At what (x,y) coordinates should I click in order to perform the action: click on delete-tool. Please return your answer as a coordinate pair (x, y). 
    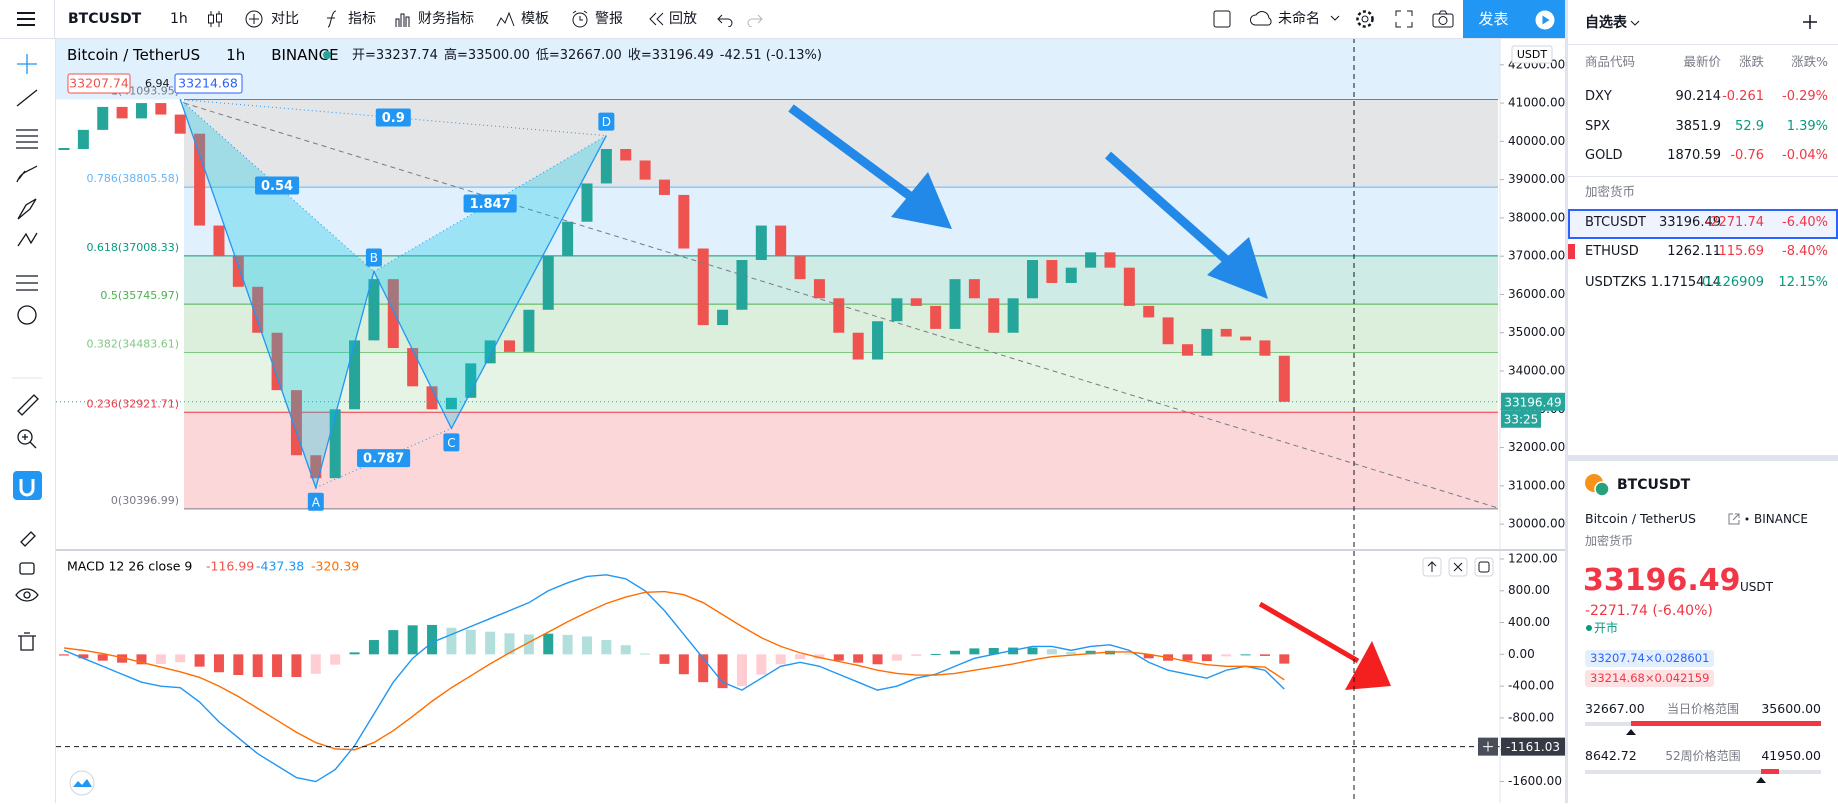
    Looking at the image, I should click on (27, 641).